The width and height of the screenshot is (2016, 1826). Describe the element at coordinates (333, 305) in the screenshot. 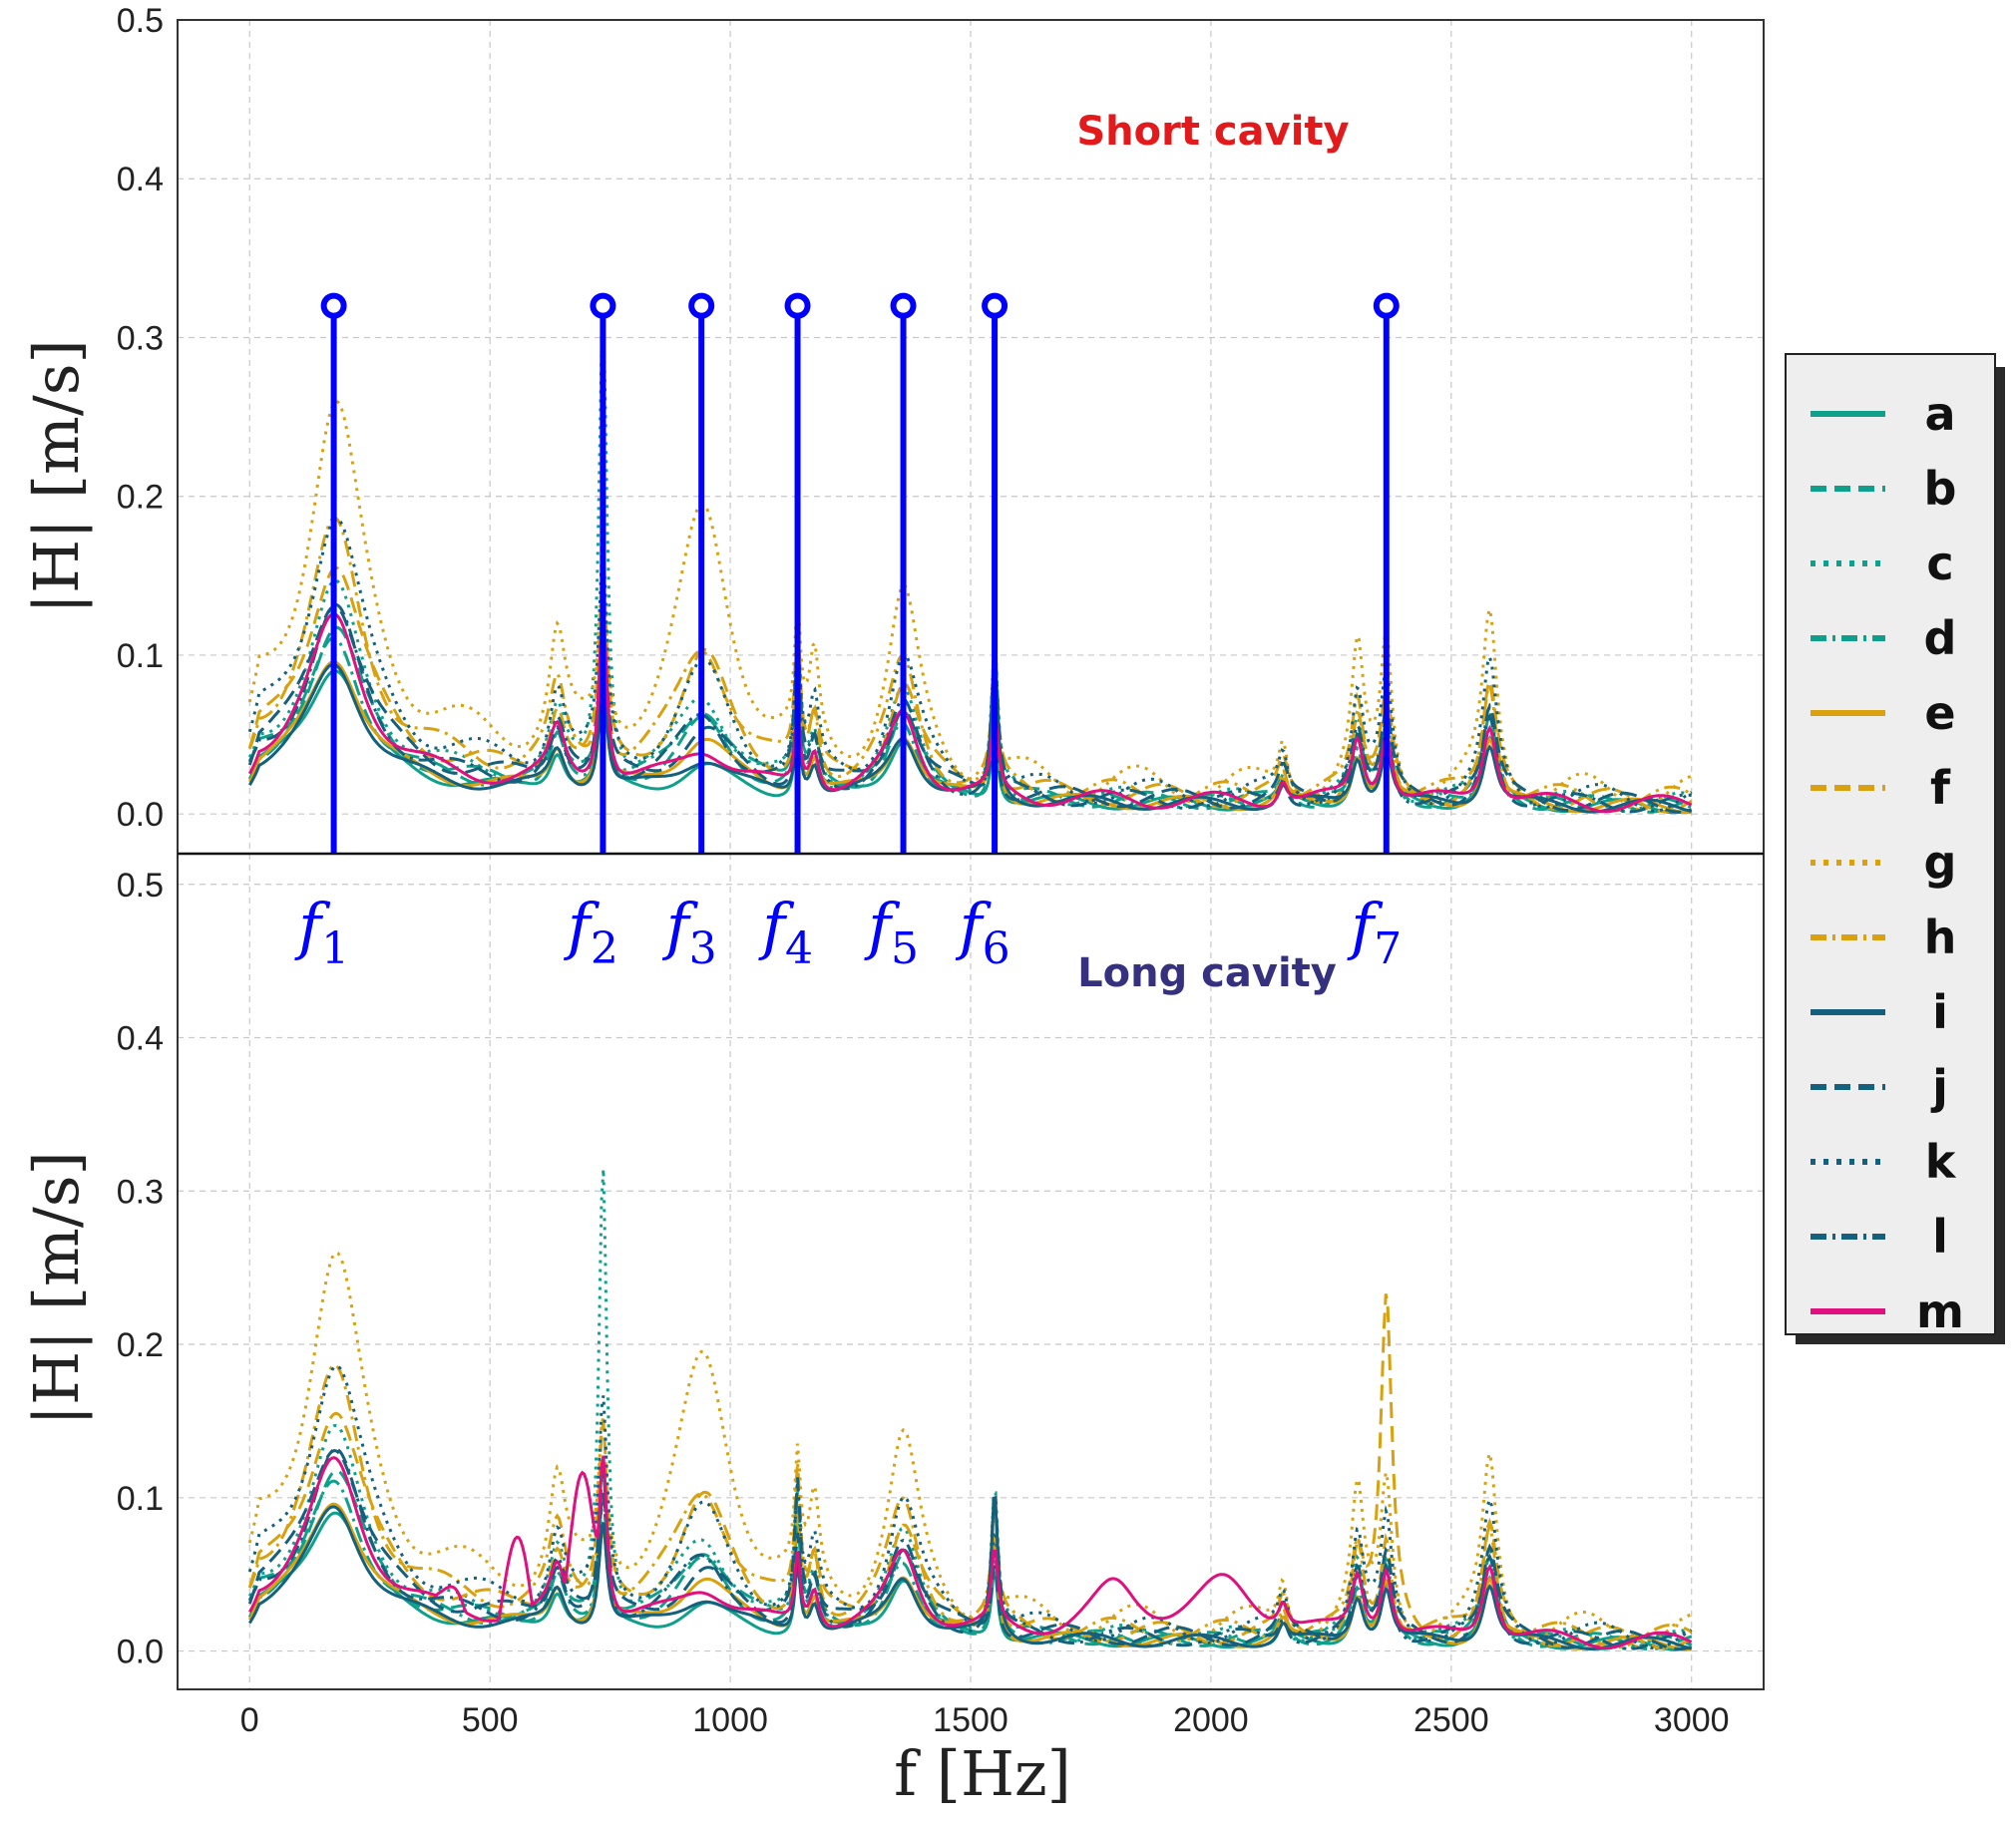

I see `marker-head-f1` at that location.